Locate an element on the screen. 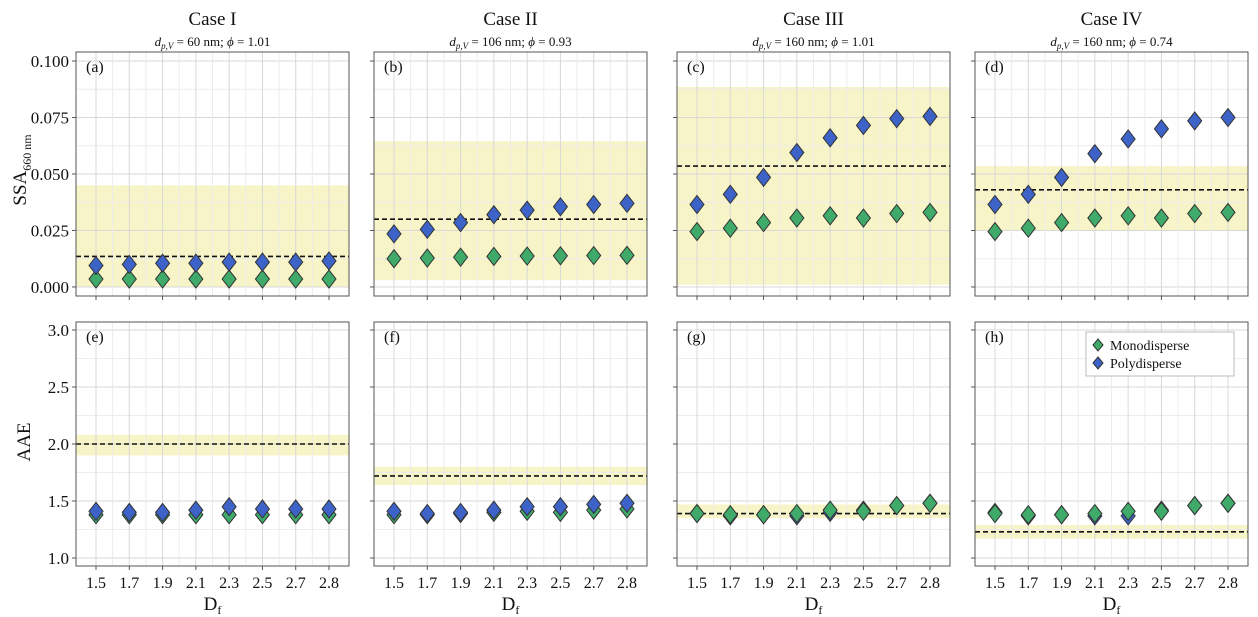  x-tick-label: 2.3 is located at coordinates (1128, 583).